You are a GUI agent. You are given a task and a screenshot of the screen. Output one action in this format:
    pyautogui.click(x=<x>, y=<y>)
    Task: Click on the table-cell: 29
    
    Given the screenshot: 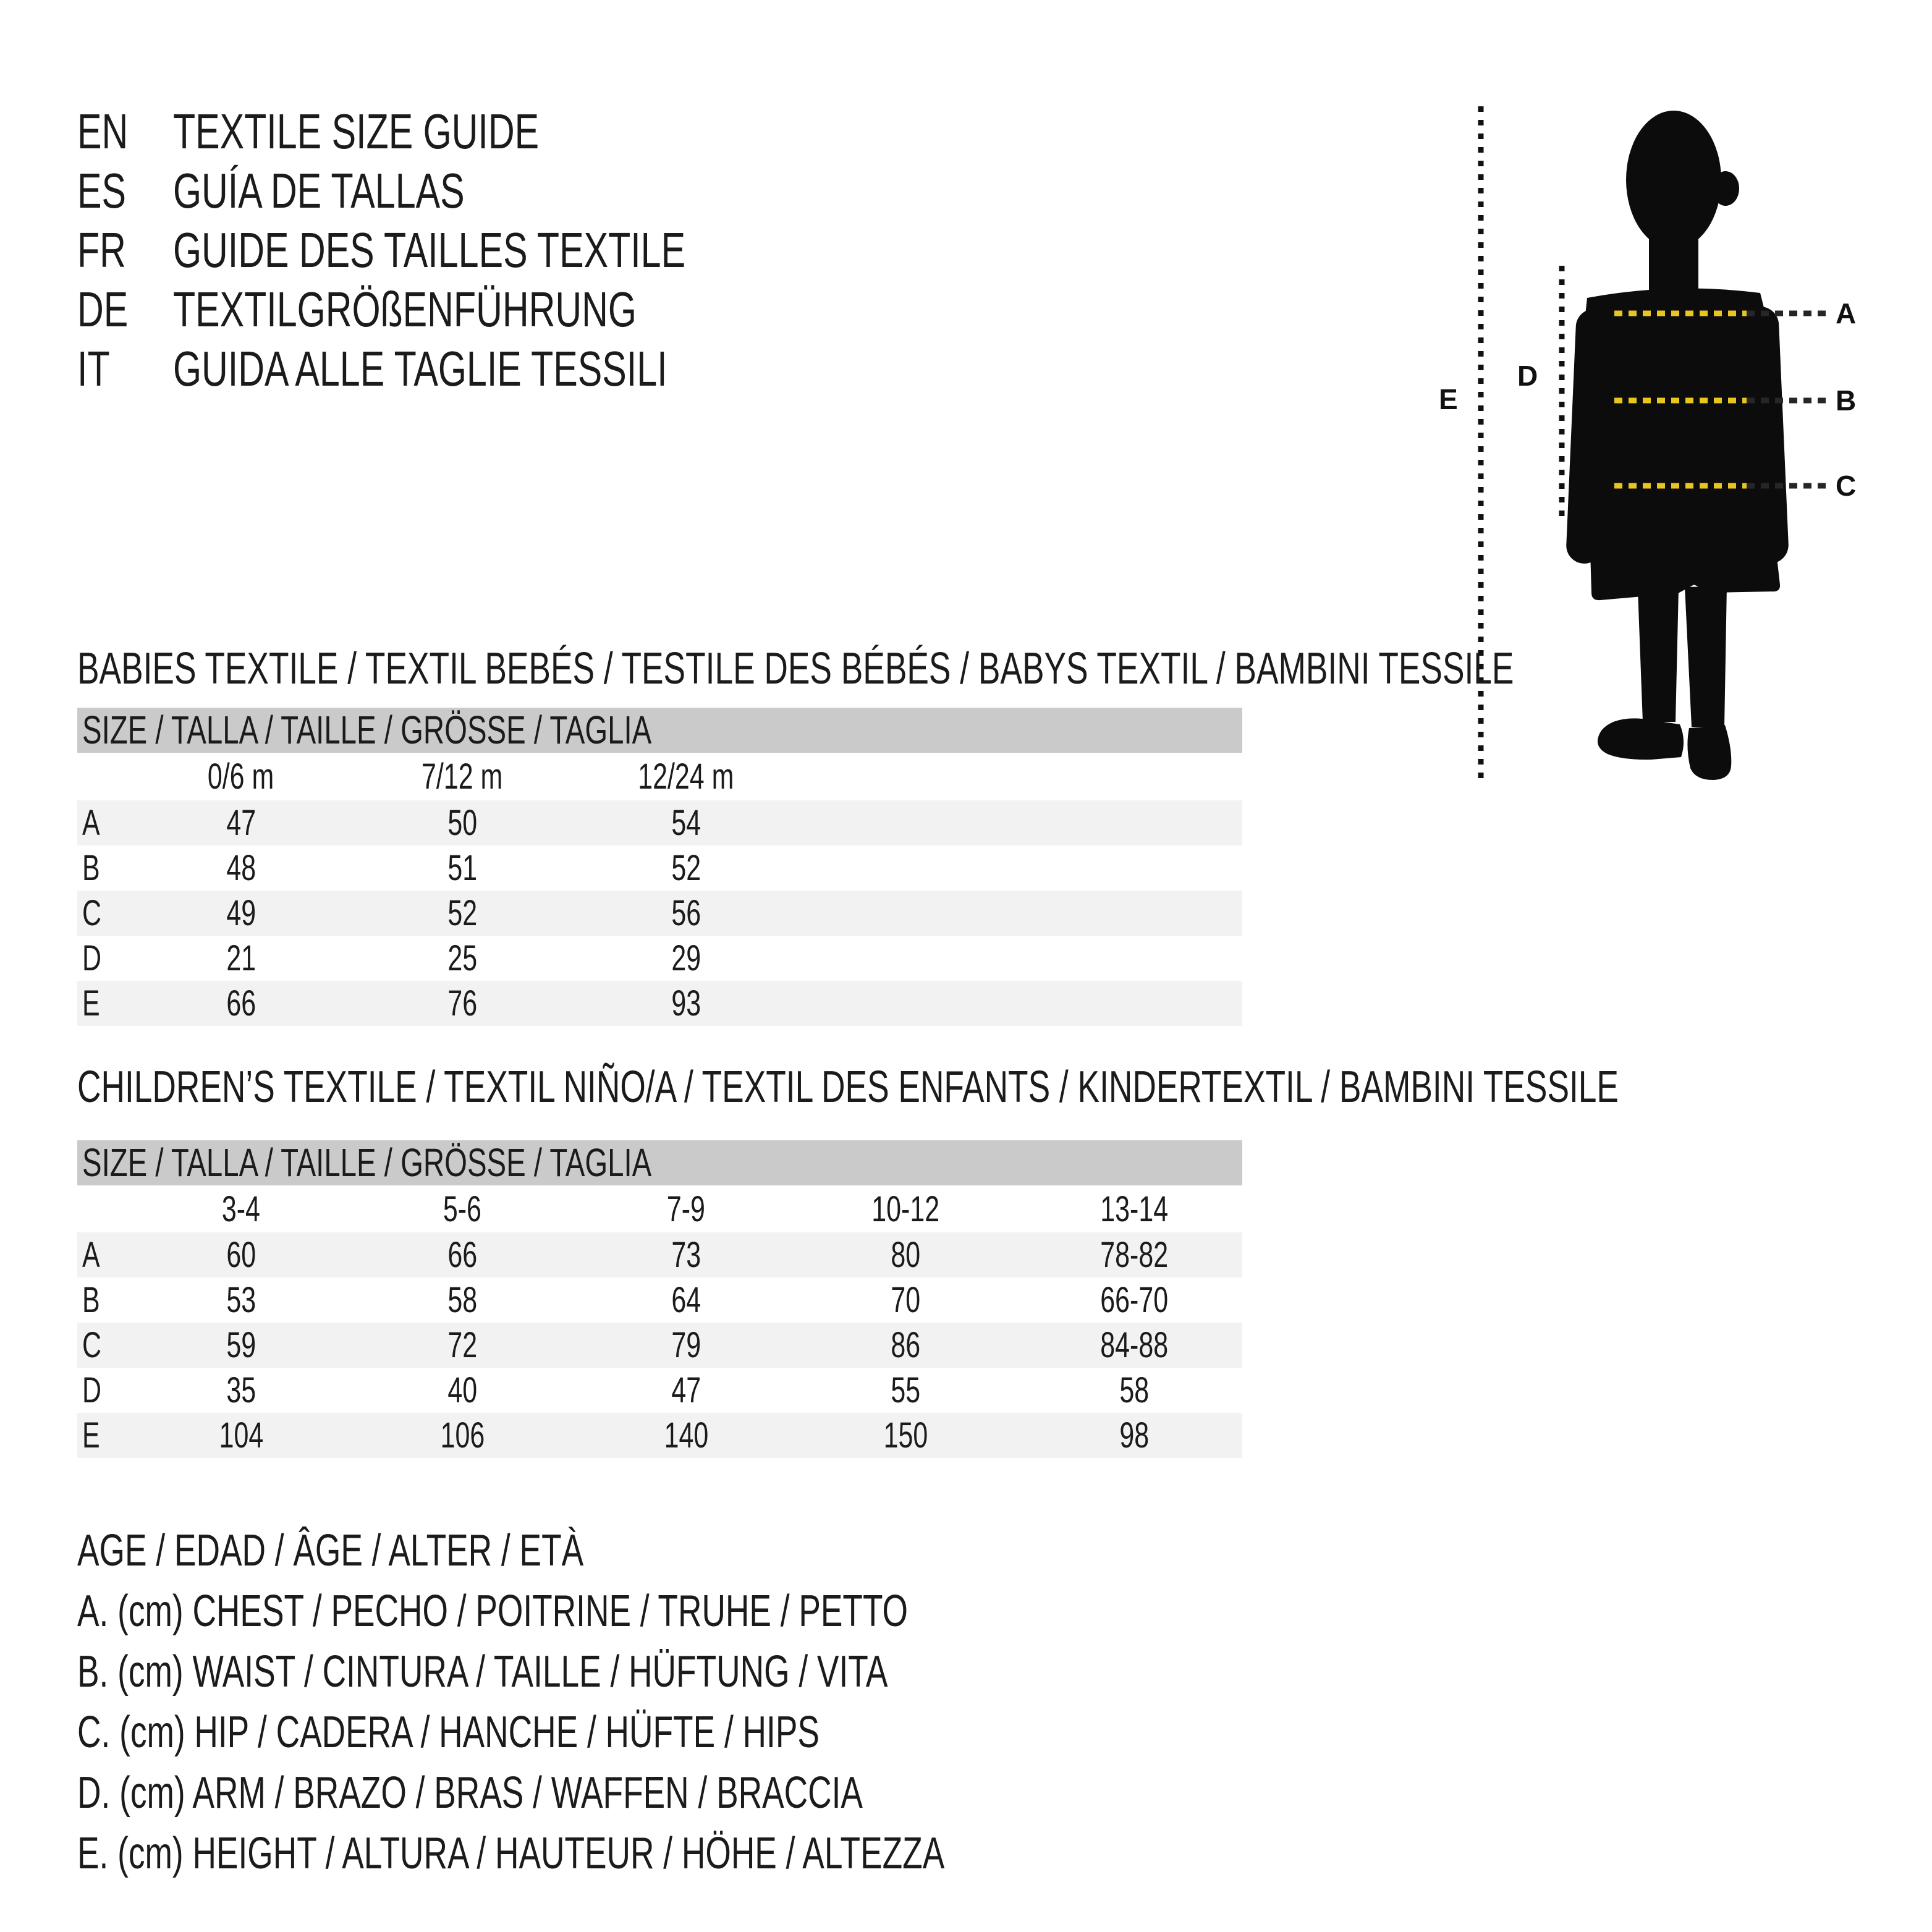 What is the action you would take?
    pyautogui.click(x=686, y=958)
    